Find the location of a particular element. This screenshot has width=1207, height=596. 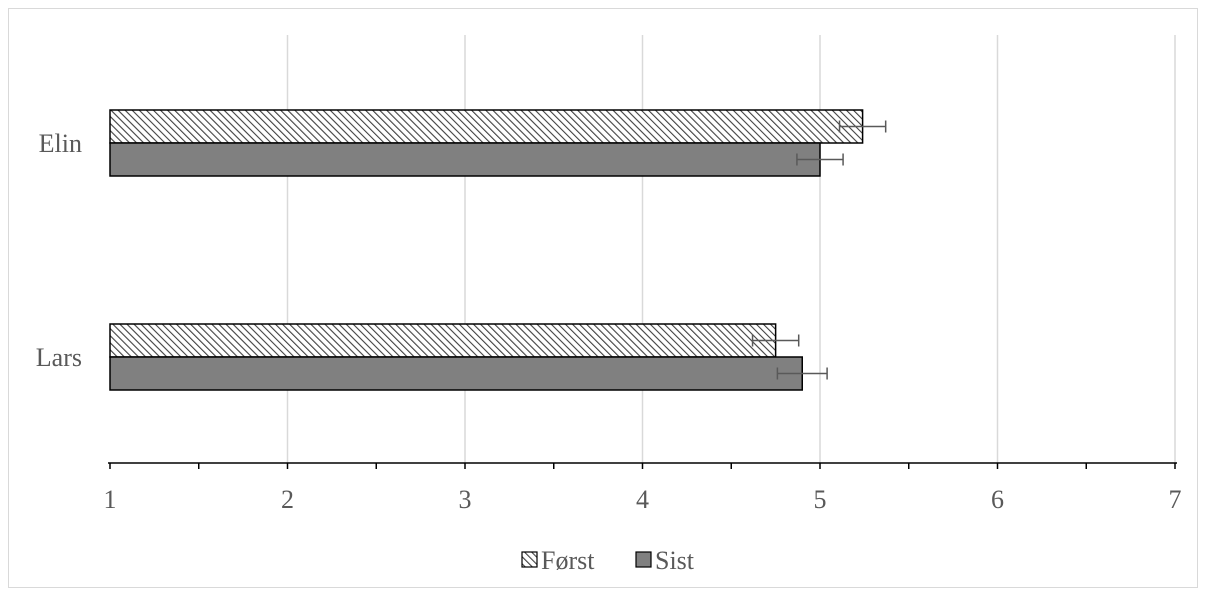

legend-item: Sist is located at coordinates (665, 560).